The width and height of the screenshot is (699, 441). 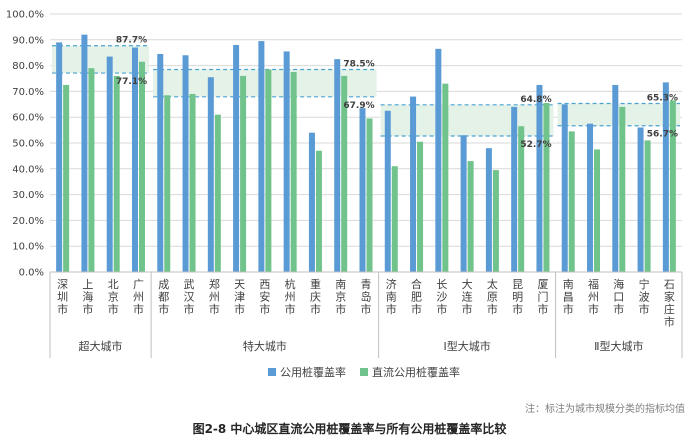 I want to click on y-tick-label: 50.0%, so click(x=28, y=144).